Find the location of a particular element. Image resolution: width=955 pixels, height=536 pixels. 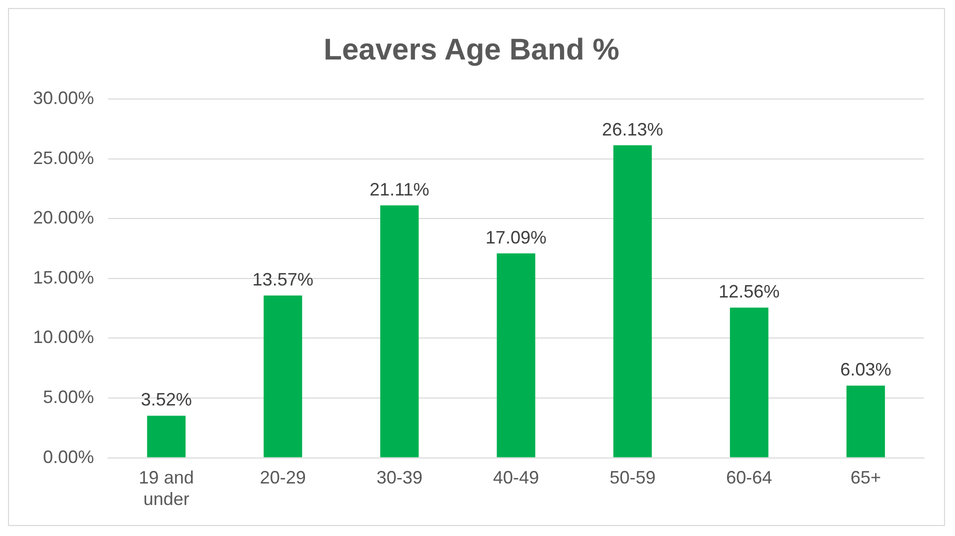

data-label: 6.03% is located at coordinates (866, 370).